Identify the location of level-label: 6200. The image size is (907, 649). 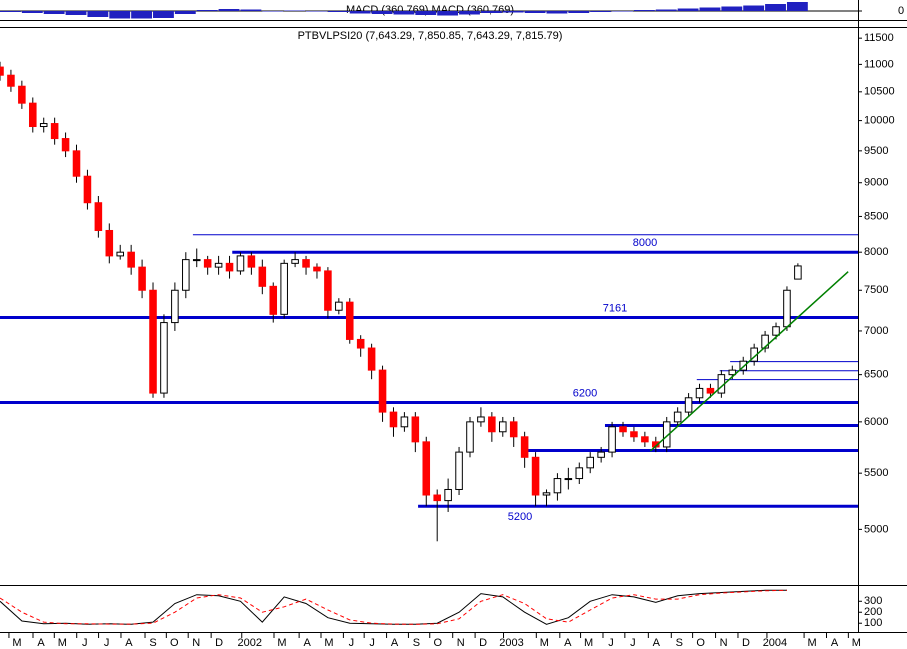
(585, 393).